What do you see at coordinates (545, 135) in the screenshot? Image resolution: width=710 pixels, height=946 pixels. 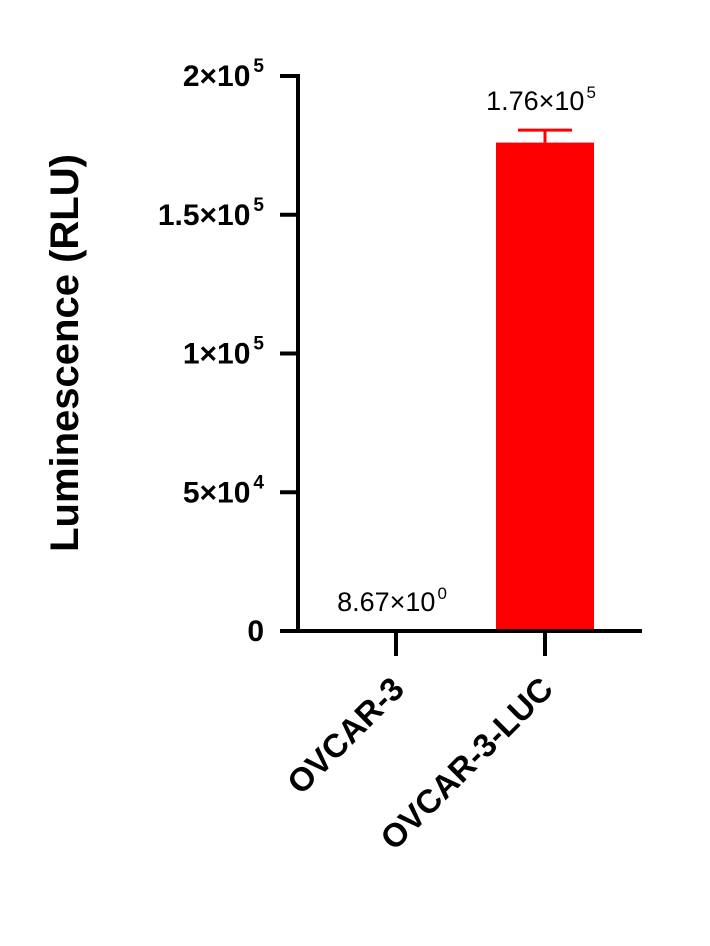 I see `error-bars-layer` at bounding box center [545, 135].